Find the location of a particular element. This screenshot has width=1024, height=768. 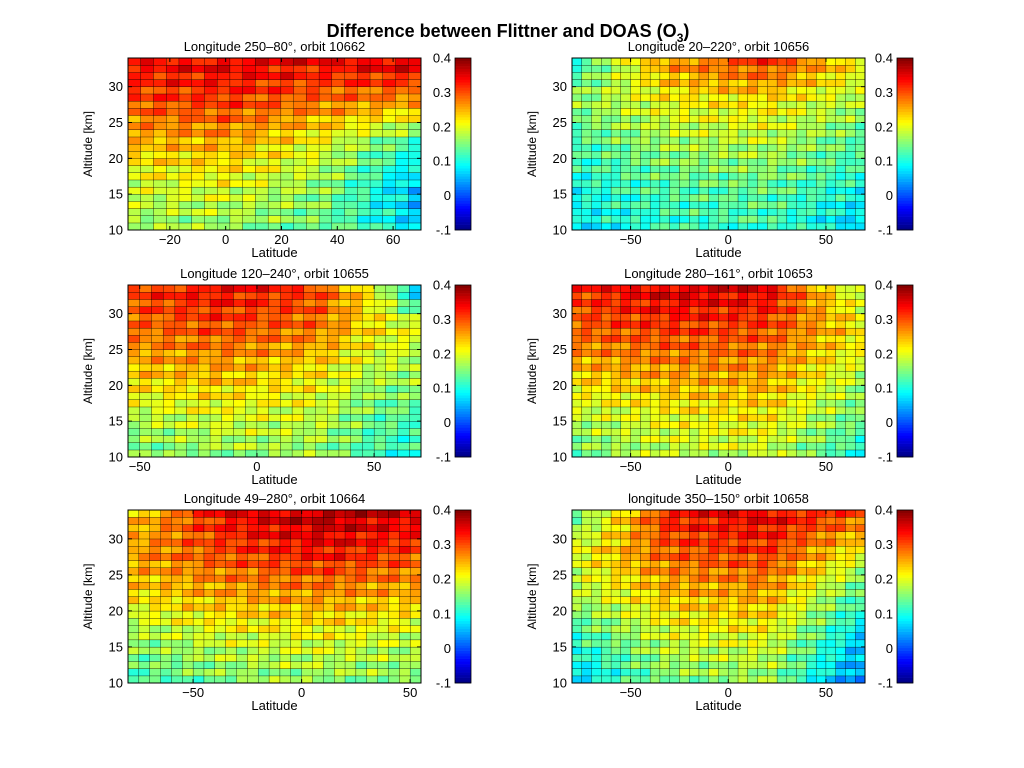

colorbar-frame is located at coordinates (905, 144).